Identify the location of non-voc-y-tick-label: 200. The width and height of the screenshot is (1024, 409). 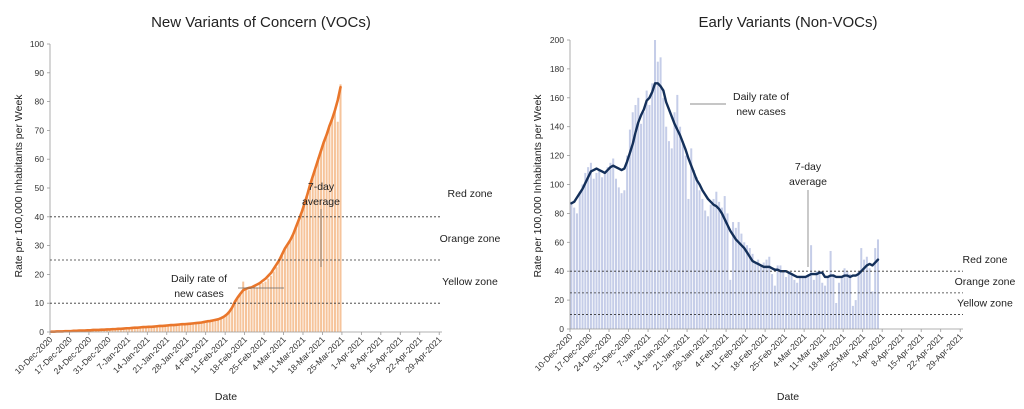
(557, 40).